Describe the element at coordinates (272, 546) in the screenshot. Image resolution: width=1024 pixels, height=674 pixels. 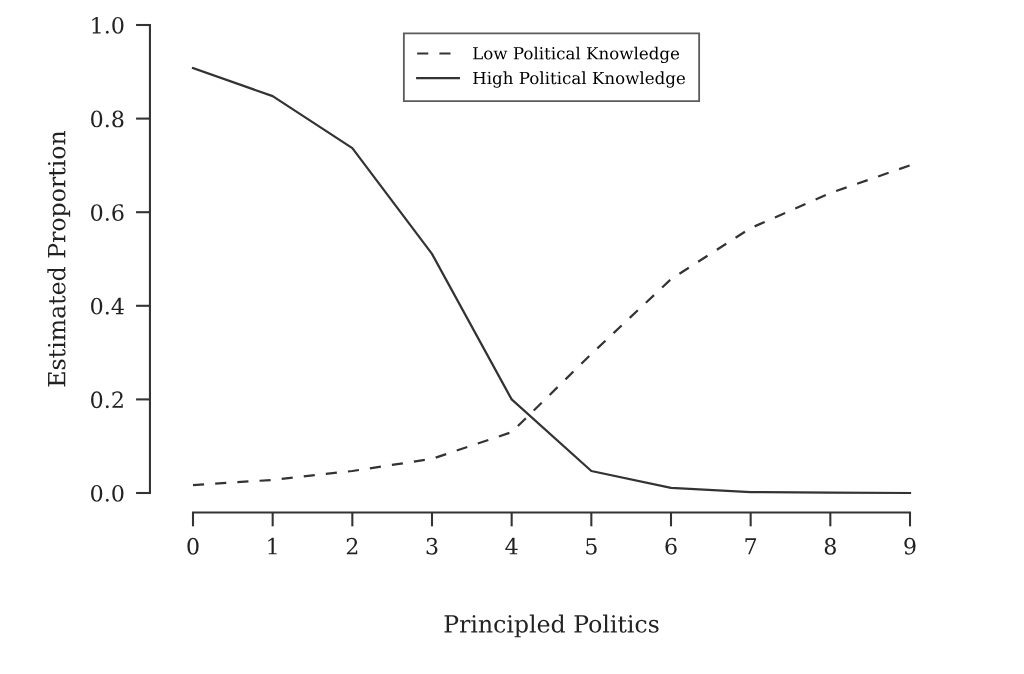
I see `x-tick-label: 1` at that location.